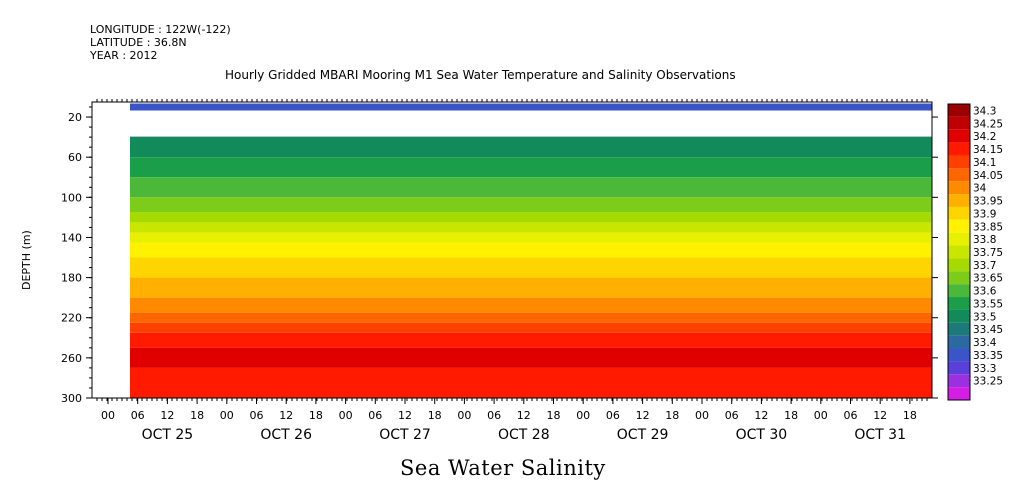 The height and width of the screenshot is (504, 1009). I want to click on y-tick-label: 300, so click(71, 398).